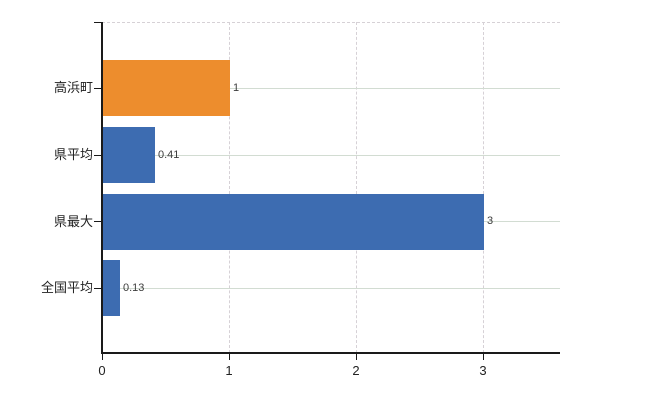 The width and height of the screenshot is (650, 400). What do you see at coordinates (73, 154) in the screenshot?
I see `category-label-1: 県平均` at bounding box center [73, 154].